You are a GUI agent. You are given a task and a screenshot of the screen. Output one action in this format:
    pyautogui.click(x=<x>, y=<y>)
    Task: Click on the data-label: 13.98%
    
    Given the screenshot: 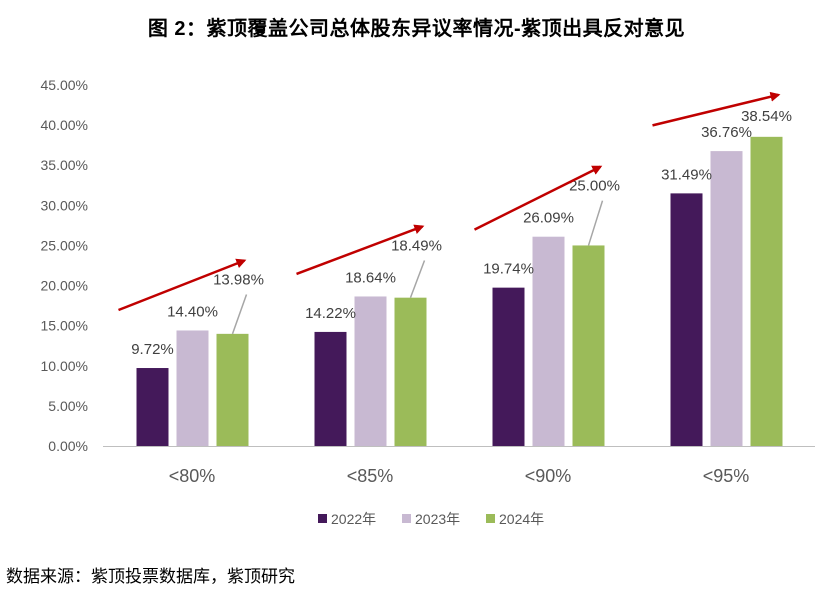 What is the action you would take?
    pyautogui.click(x=238, y=279)
    